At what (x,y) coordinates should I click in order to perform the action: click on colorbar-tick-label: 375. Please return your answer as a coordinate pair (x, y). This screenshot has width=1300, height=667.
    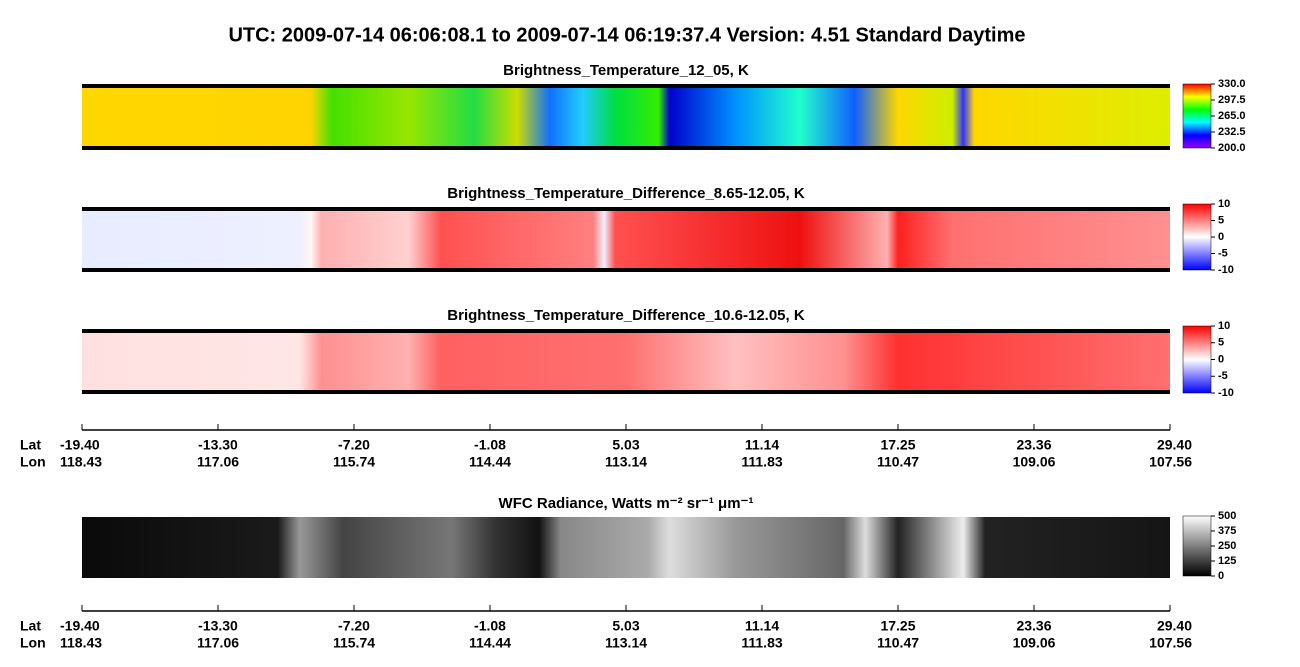
    Looking at the image, I should click on (1227, 531).